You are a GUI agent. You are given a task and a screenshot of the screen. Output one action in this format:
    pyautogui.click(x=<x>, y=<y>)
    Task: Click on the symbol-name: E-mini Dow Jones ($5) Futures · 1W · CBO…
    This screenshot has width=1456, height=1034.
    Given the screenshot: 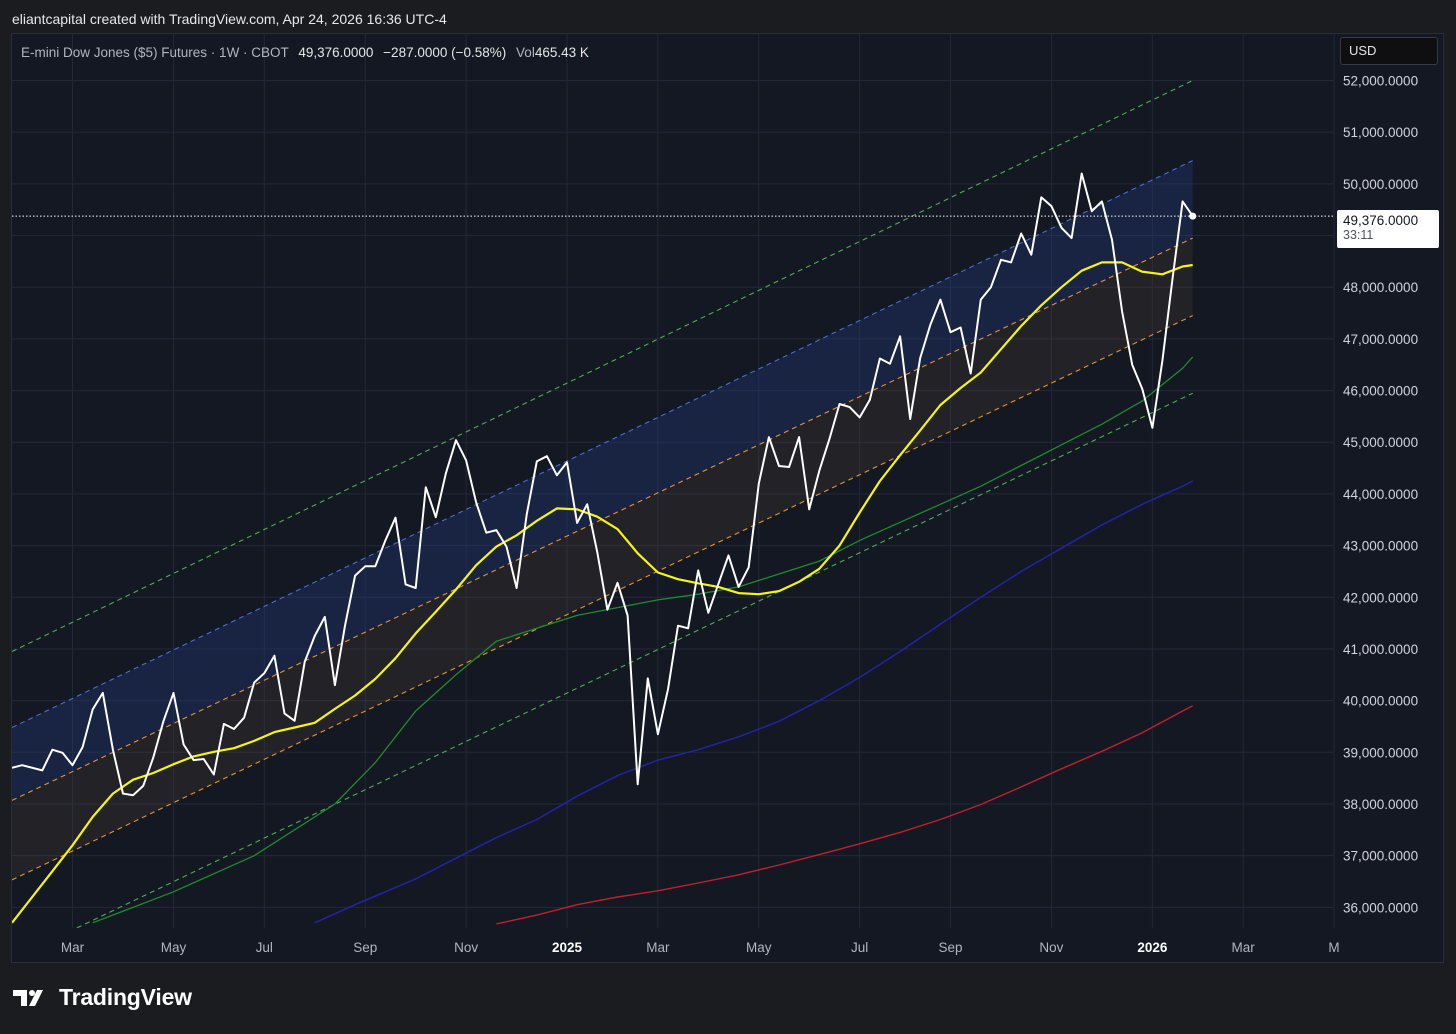 What is the action you would take?
    pyautogui.click(x=155, y=52)
    